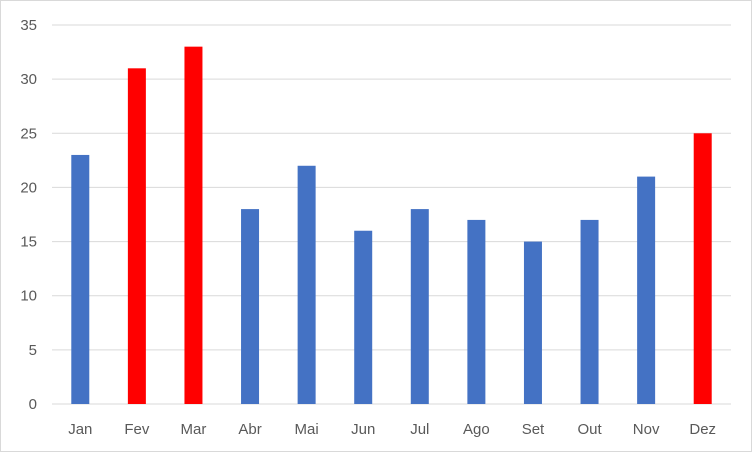 This screenshot has width=752, height=453. What do you see at coordinates (307, 429) in the screenshot?
I see `x-tick-label-mai: Mai` at bounding box center [307, 429].